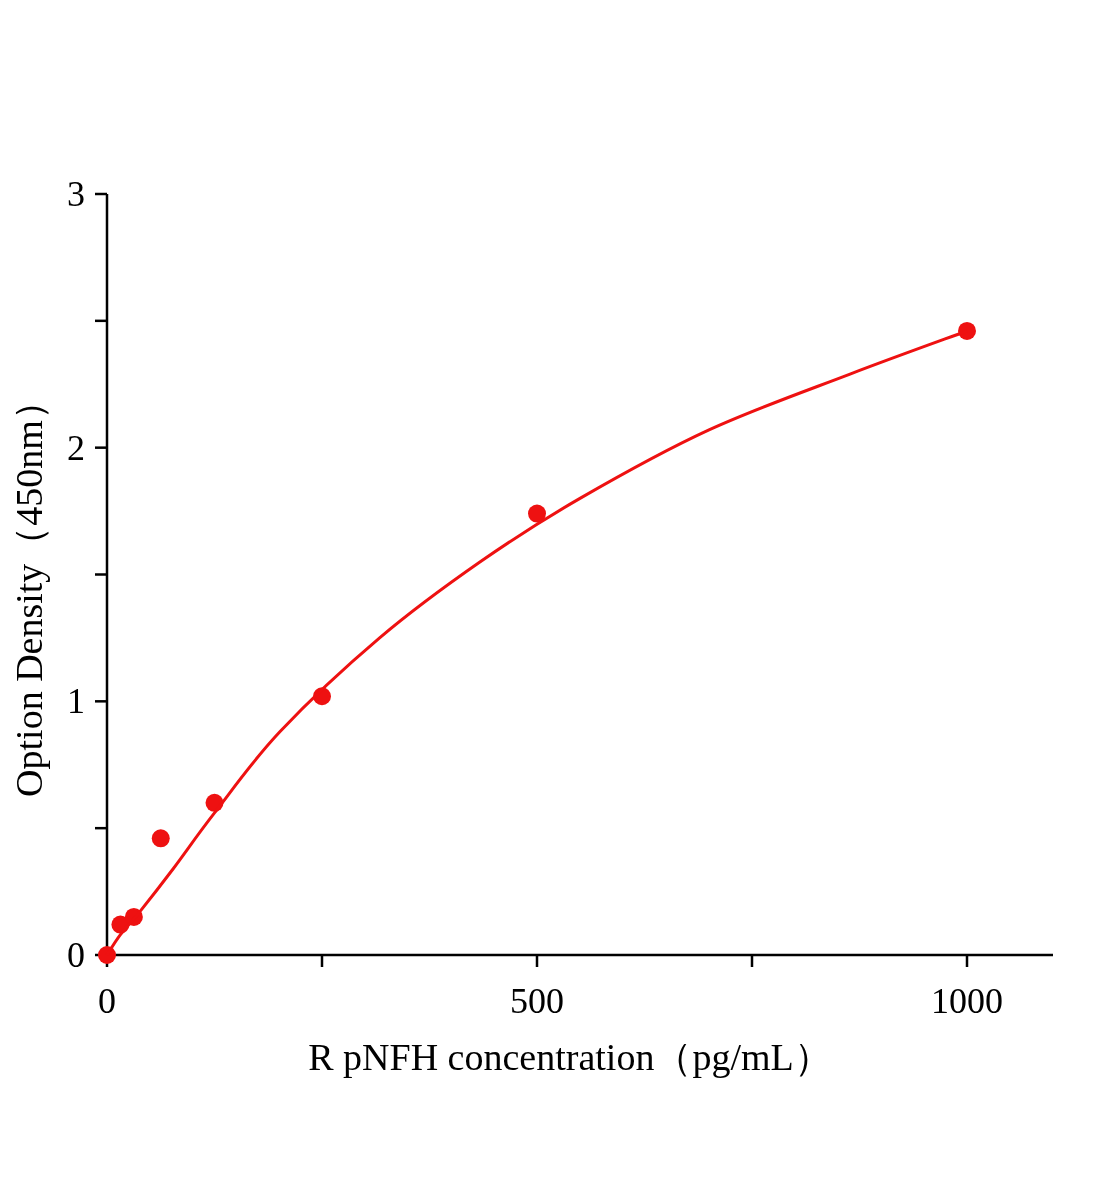  I want to click on x-tick-label: 1000, so click(967, 1001).